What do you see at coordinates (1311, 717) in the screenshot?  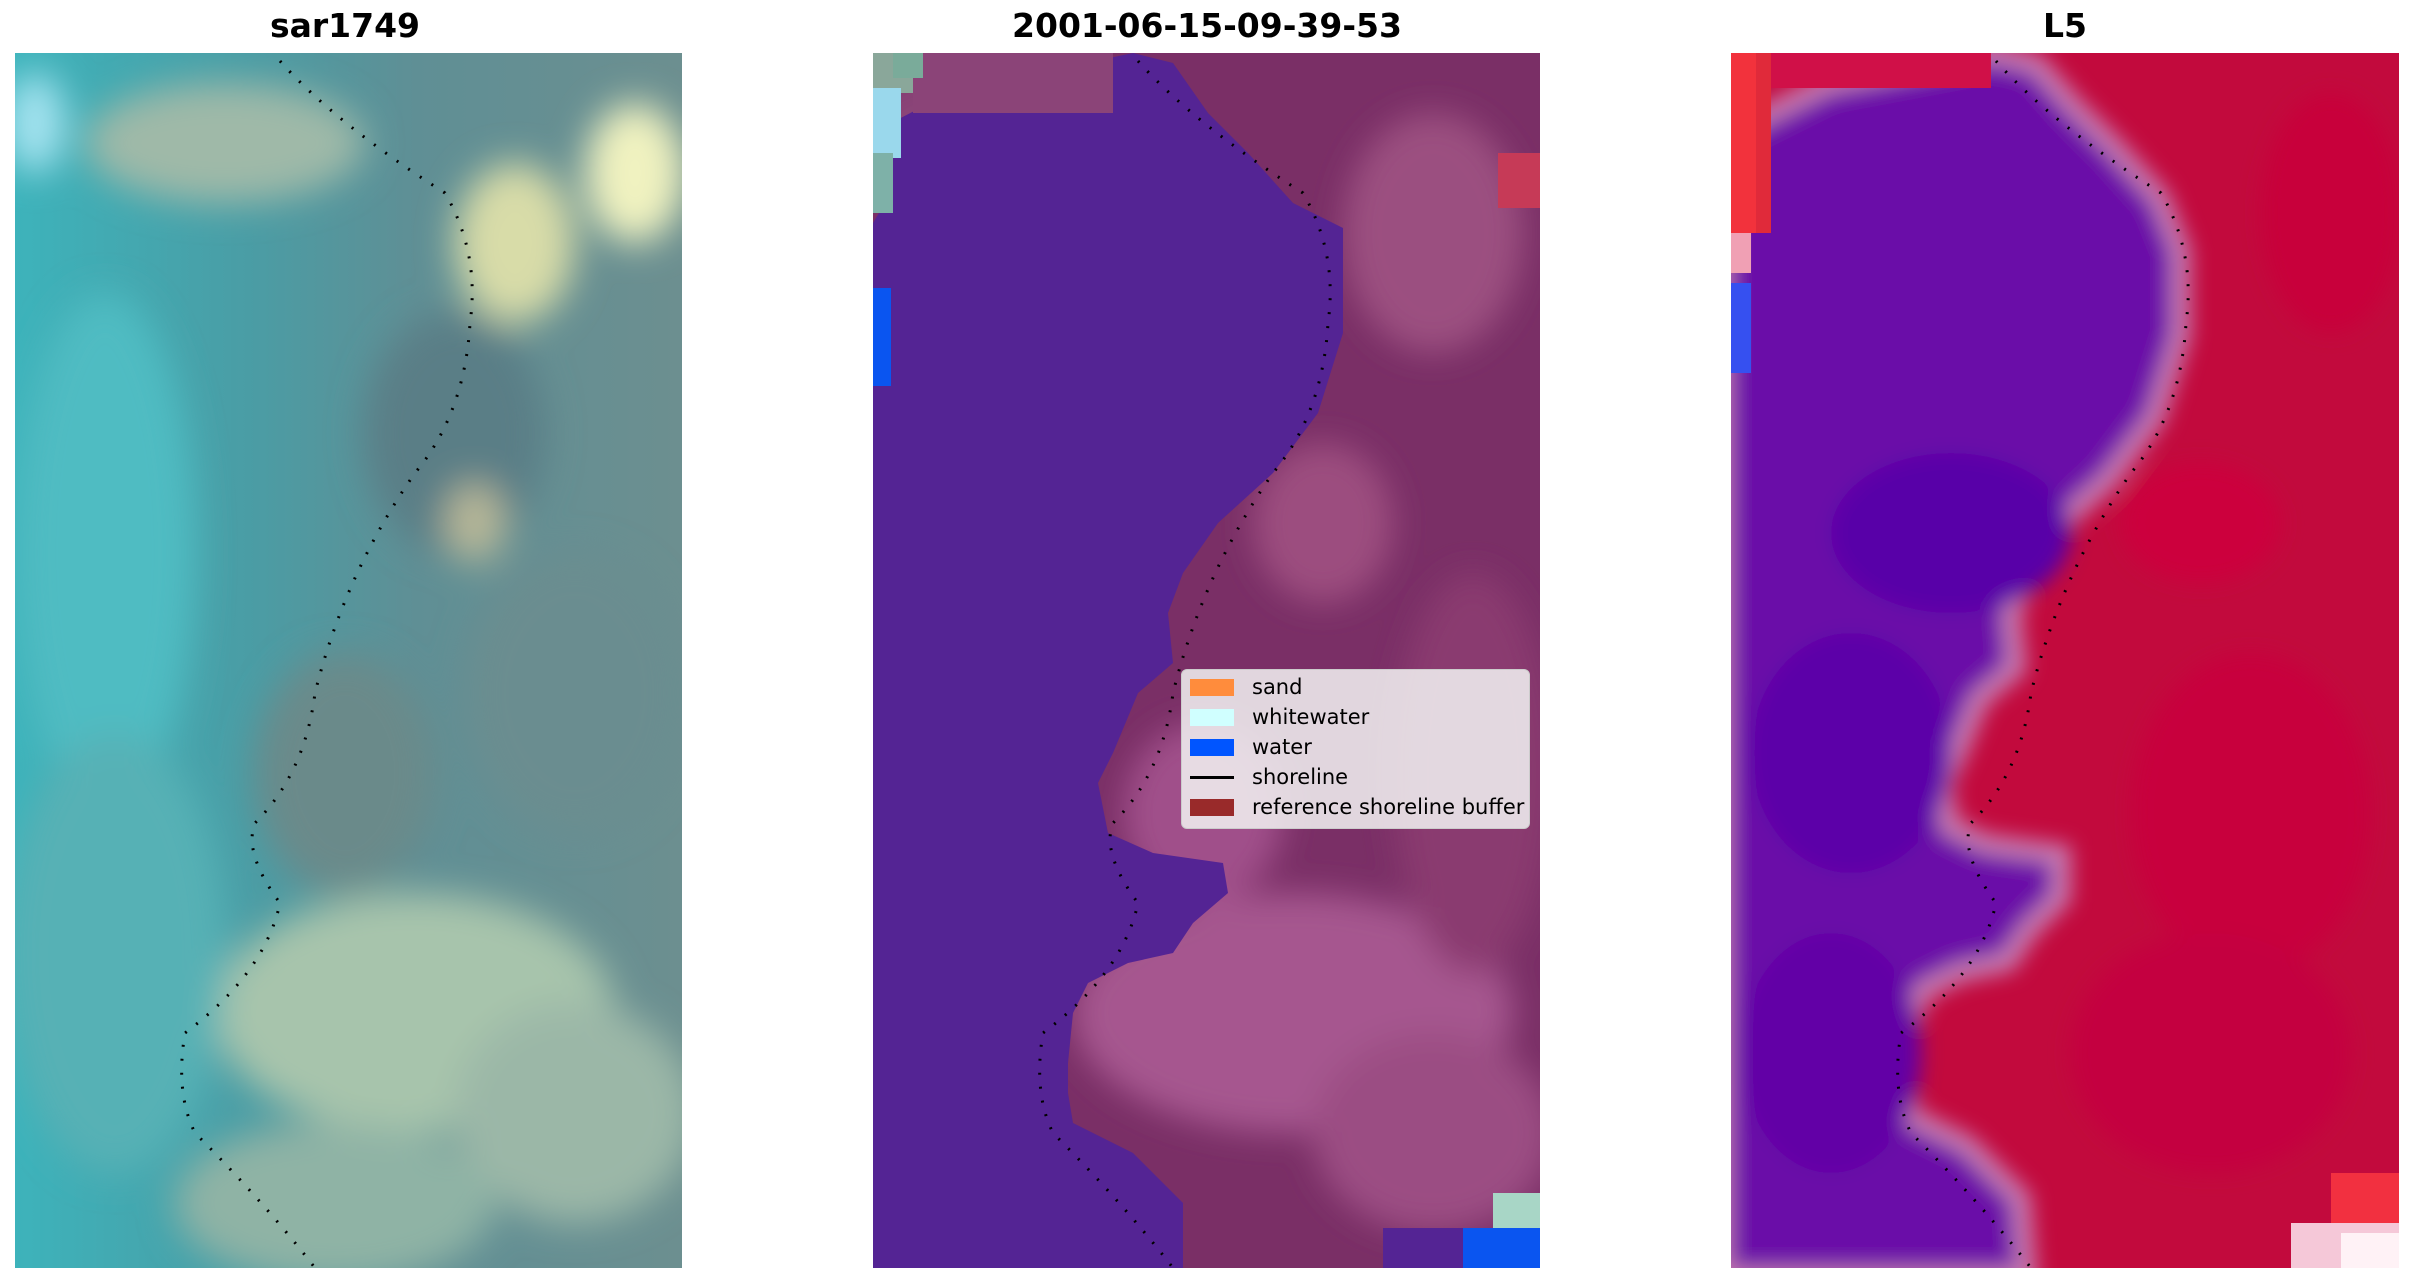 I see `legend-label-whitewater: whitewater` at bounding box center [1311, 717].